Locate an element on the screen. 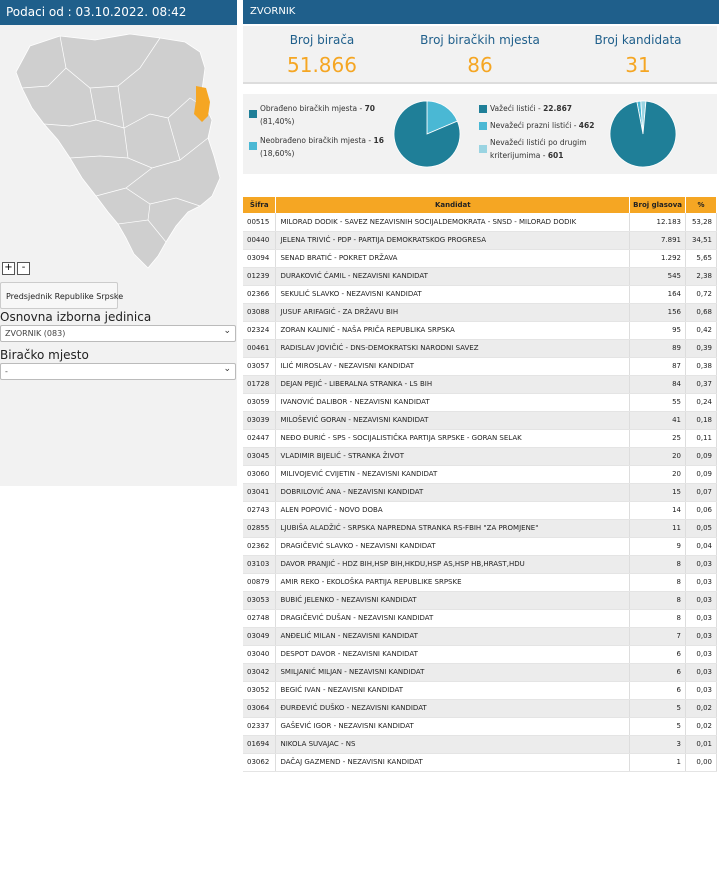  cell-code: 02743 is located at coordinates (260, 510).